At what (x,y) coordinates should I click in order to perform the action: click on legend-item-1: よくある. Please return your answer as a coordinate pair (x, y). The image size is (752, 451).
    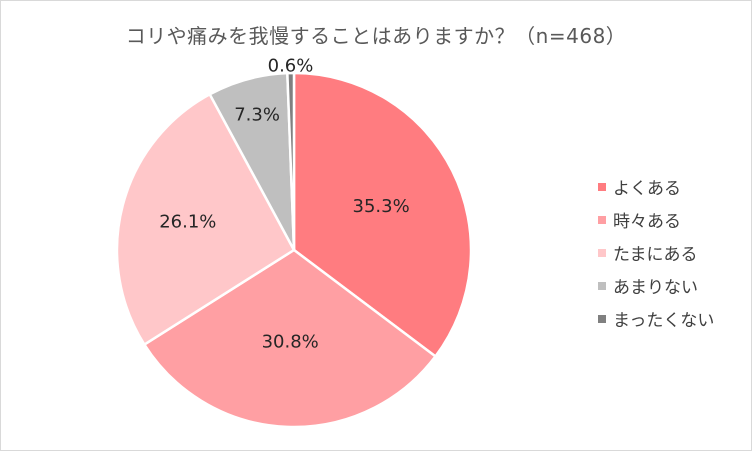
    Looking at the image, I should click on (656, 186).